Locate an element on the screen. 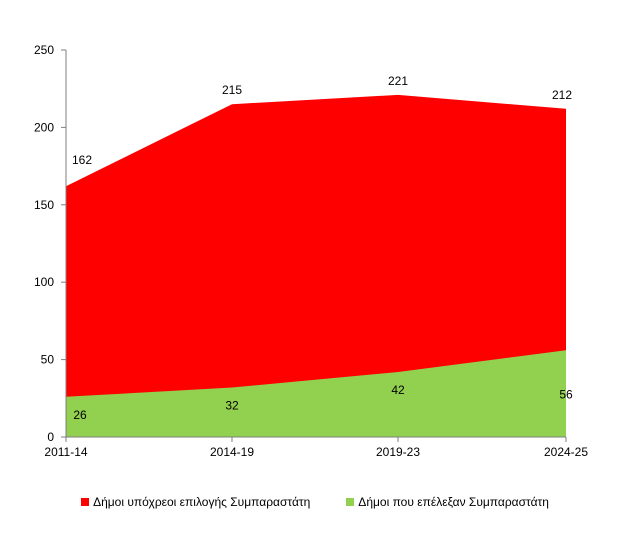 The image size is (630, 538). data-label-required: 221 is located at coordinates (398, 81).